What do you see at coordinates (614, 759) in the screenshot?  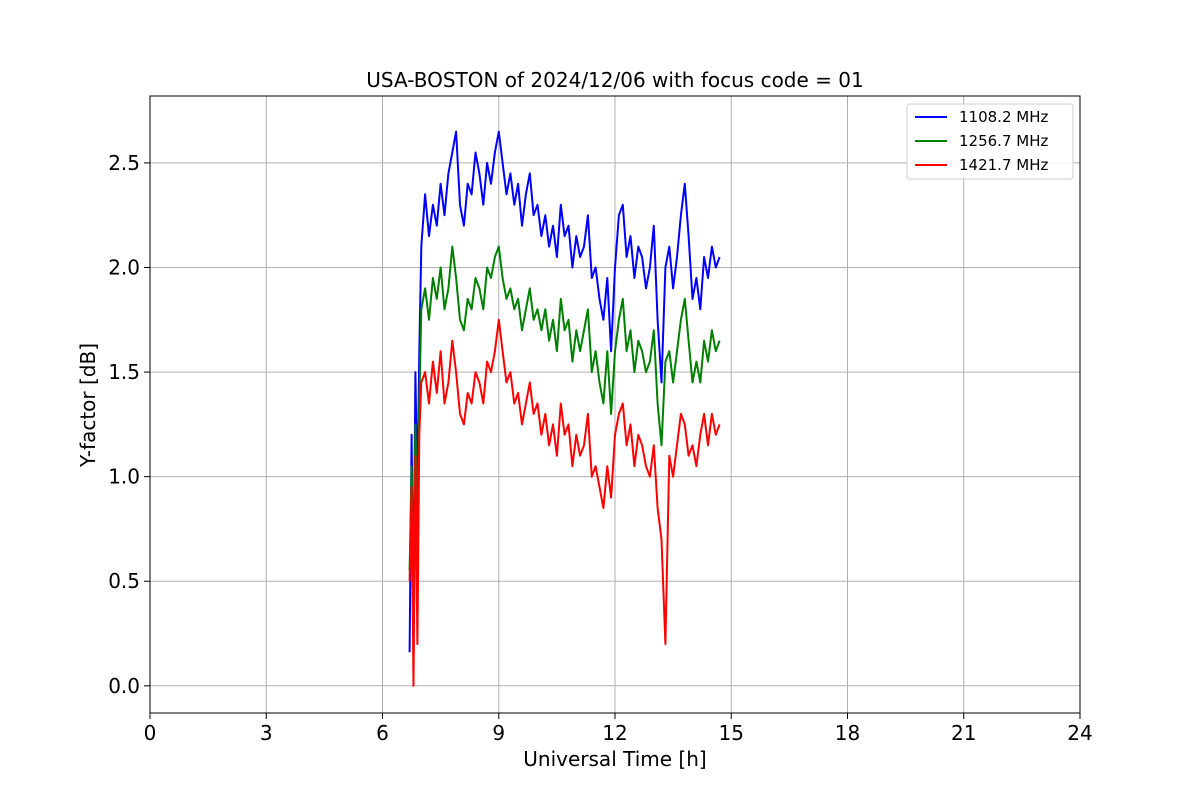 I see `x-axis-label: Universal Time [h]` at bounding box center [614, 759].